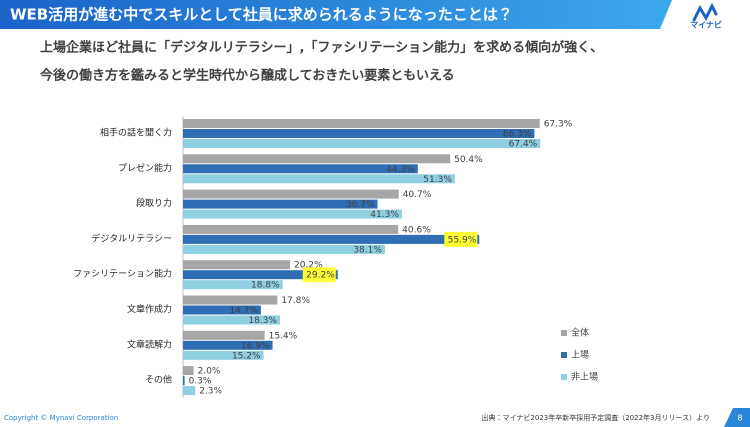 Image resolution: width=750 pixels, height=427 pixels. What do you see at coordinates (517, 135) in the screenshot?
I see `value-label: 66.3%` at bounding box center [517, 135].